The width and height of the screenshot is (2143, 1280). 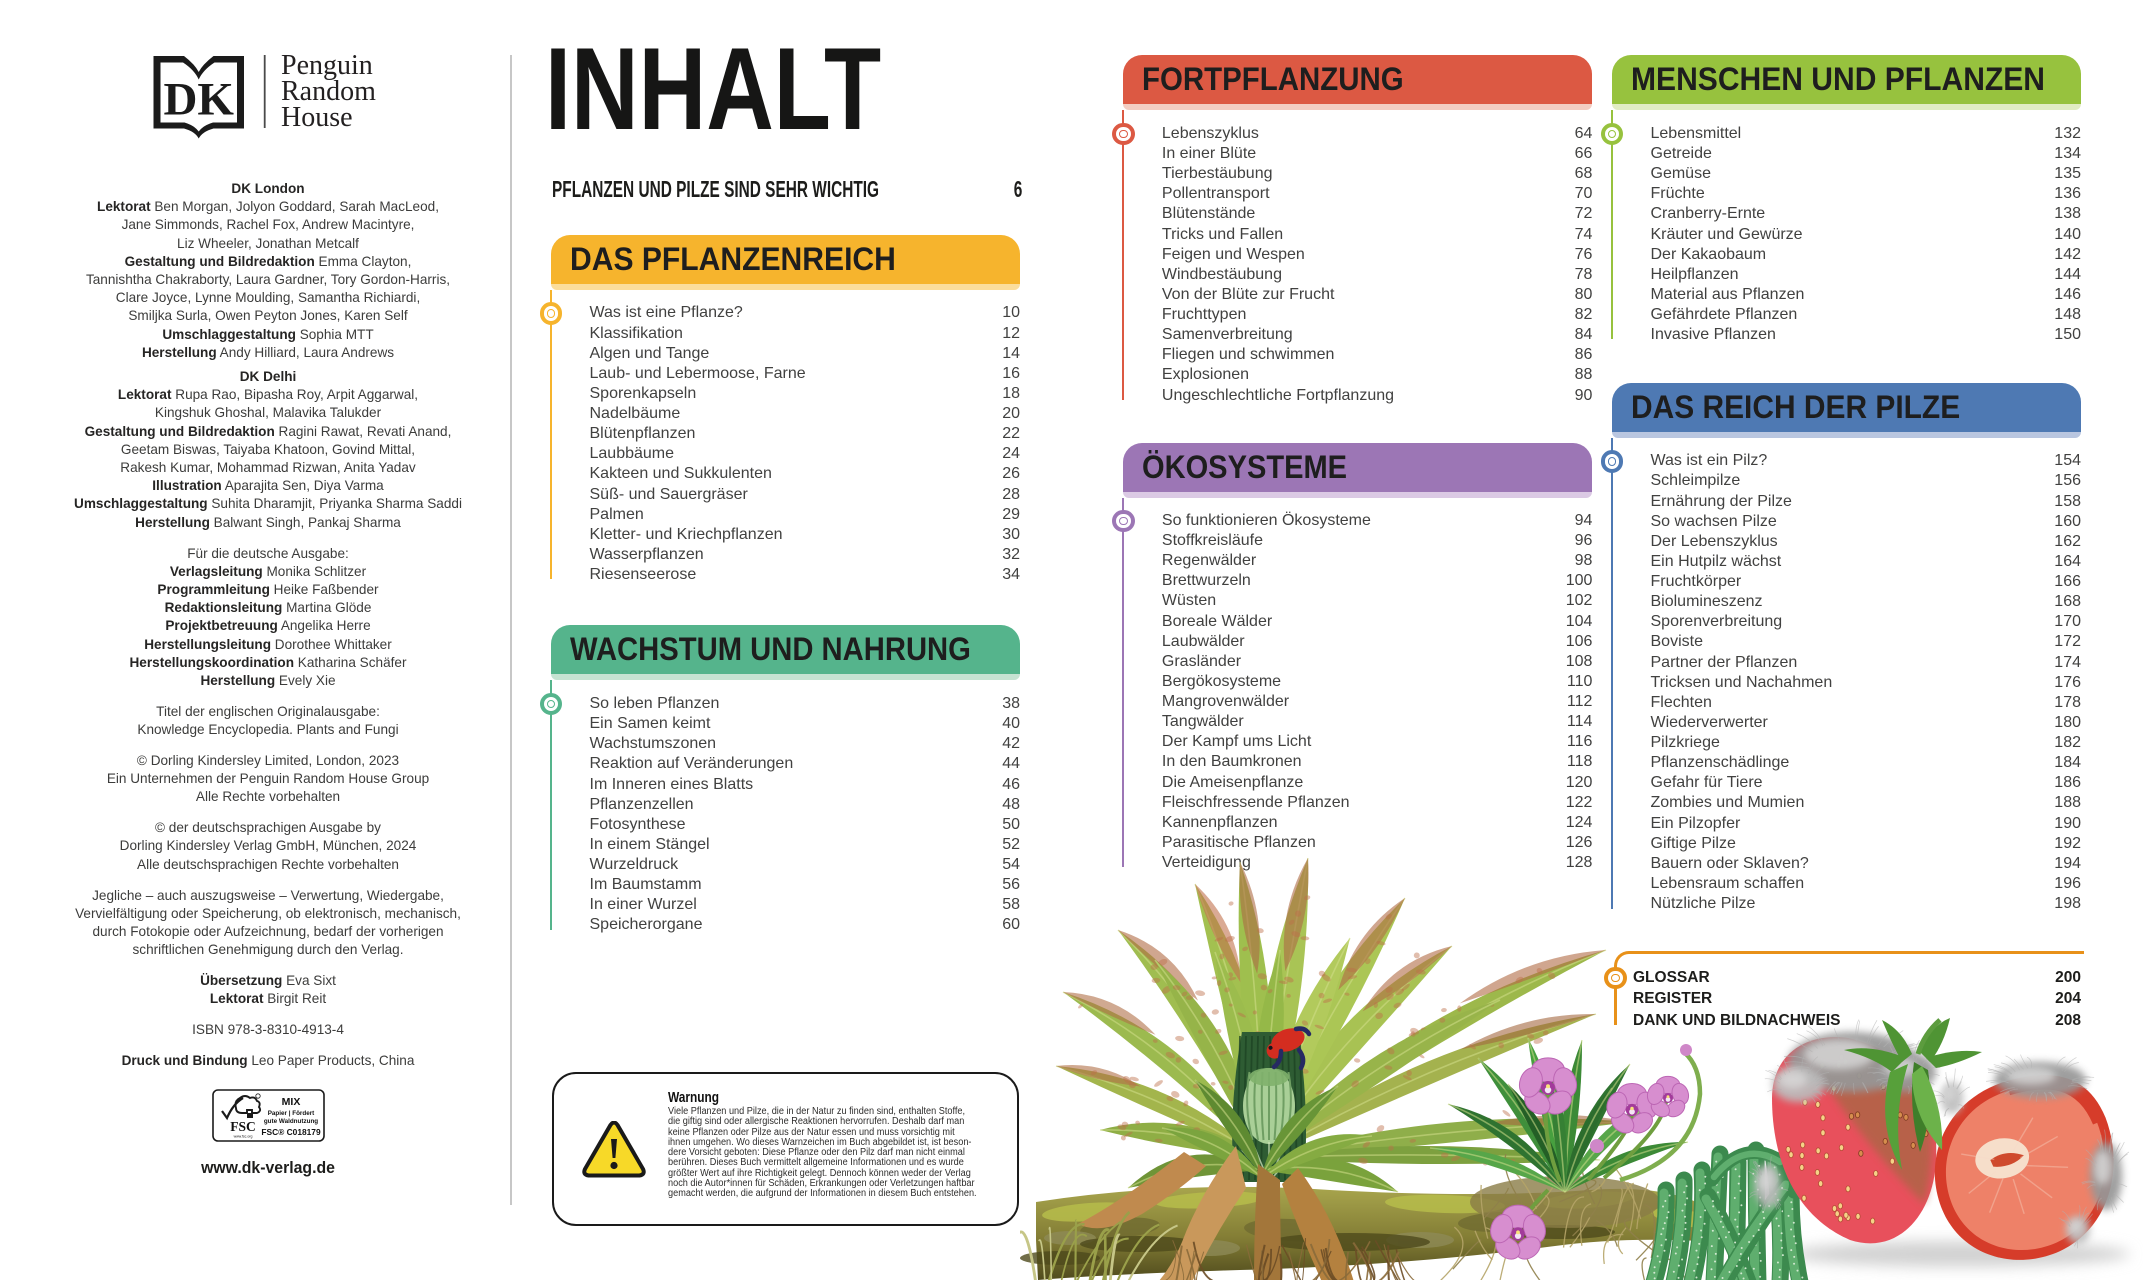 What do you see at coordinates (291, 1113) in the screenshot?
I see `svg-text: Papier | Fördert` at bounding box center [291, 1113].